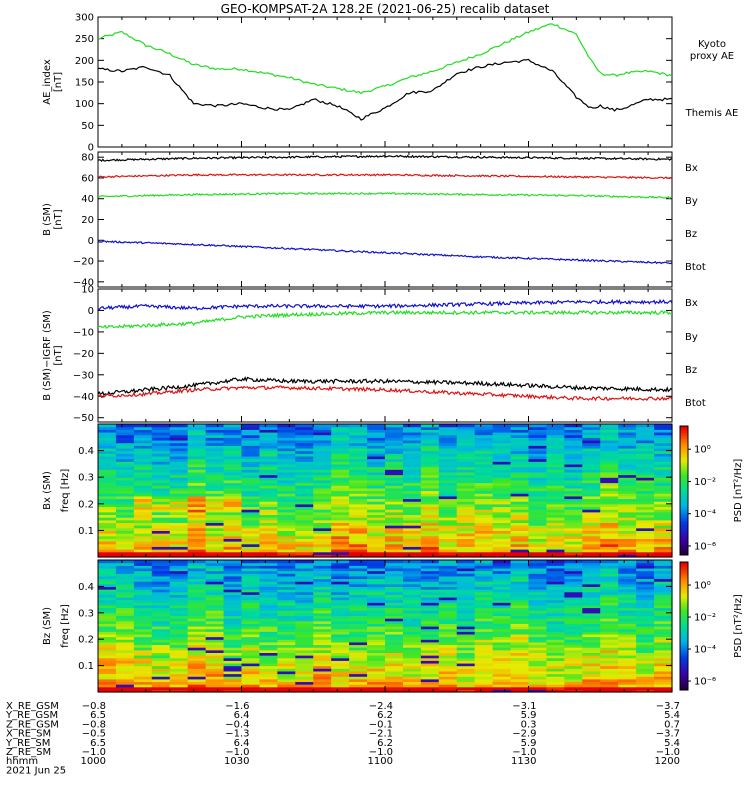  Describe the element at coordinates (672, 715) in the screenshot. I see `ephemeris-value: 5.4` at that location.